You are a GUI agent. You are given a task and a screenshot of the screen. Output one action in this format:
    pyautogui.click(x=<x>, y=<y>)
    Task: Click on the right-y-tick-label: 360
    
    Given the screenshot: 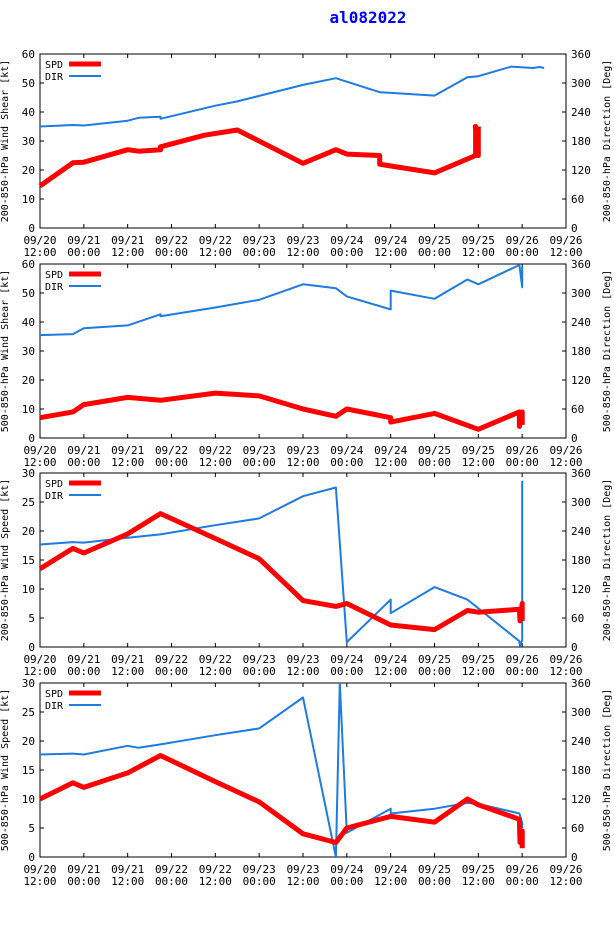 What is the action you would take?
    pyautogui.click(x=581, y=264)
    